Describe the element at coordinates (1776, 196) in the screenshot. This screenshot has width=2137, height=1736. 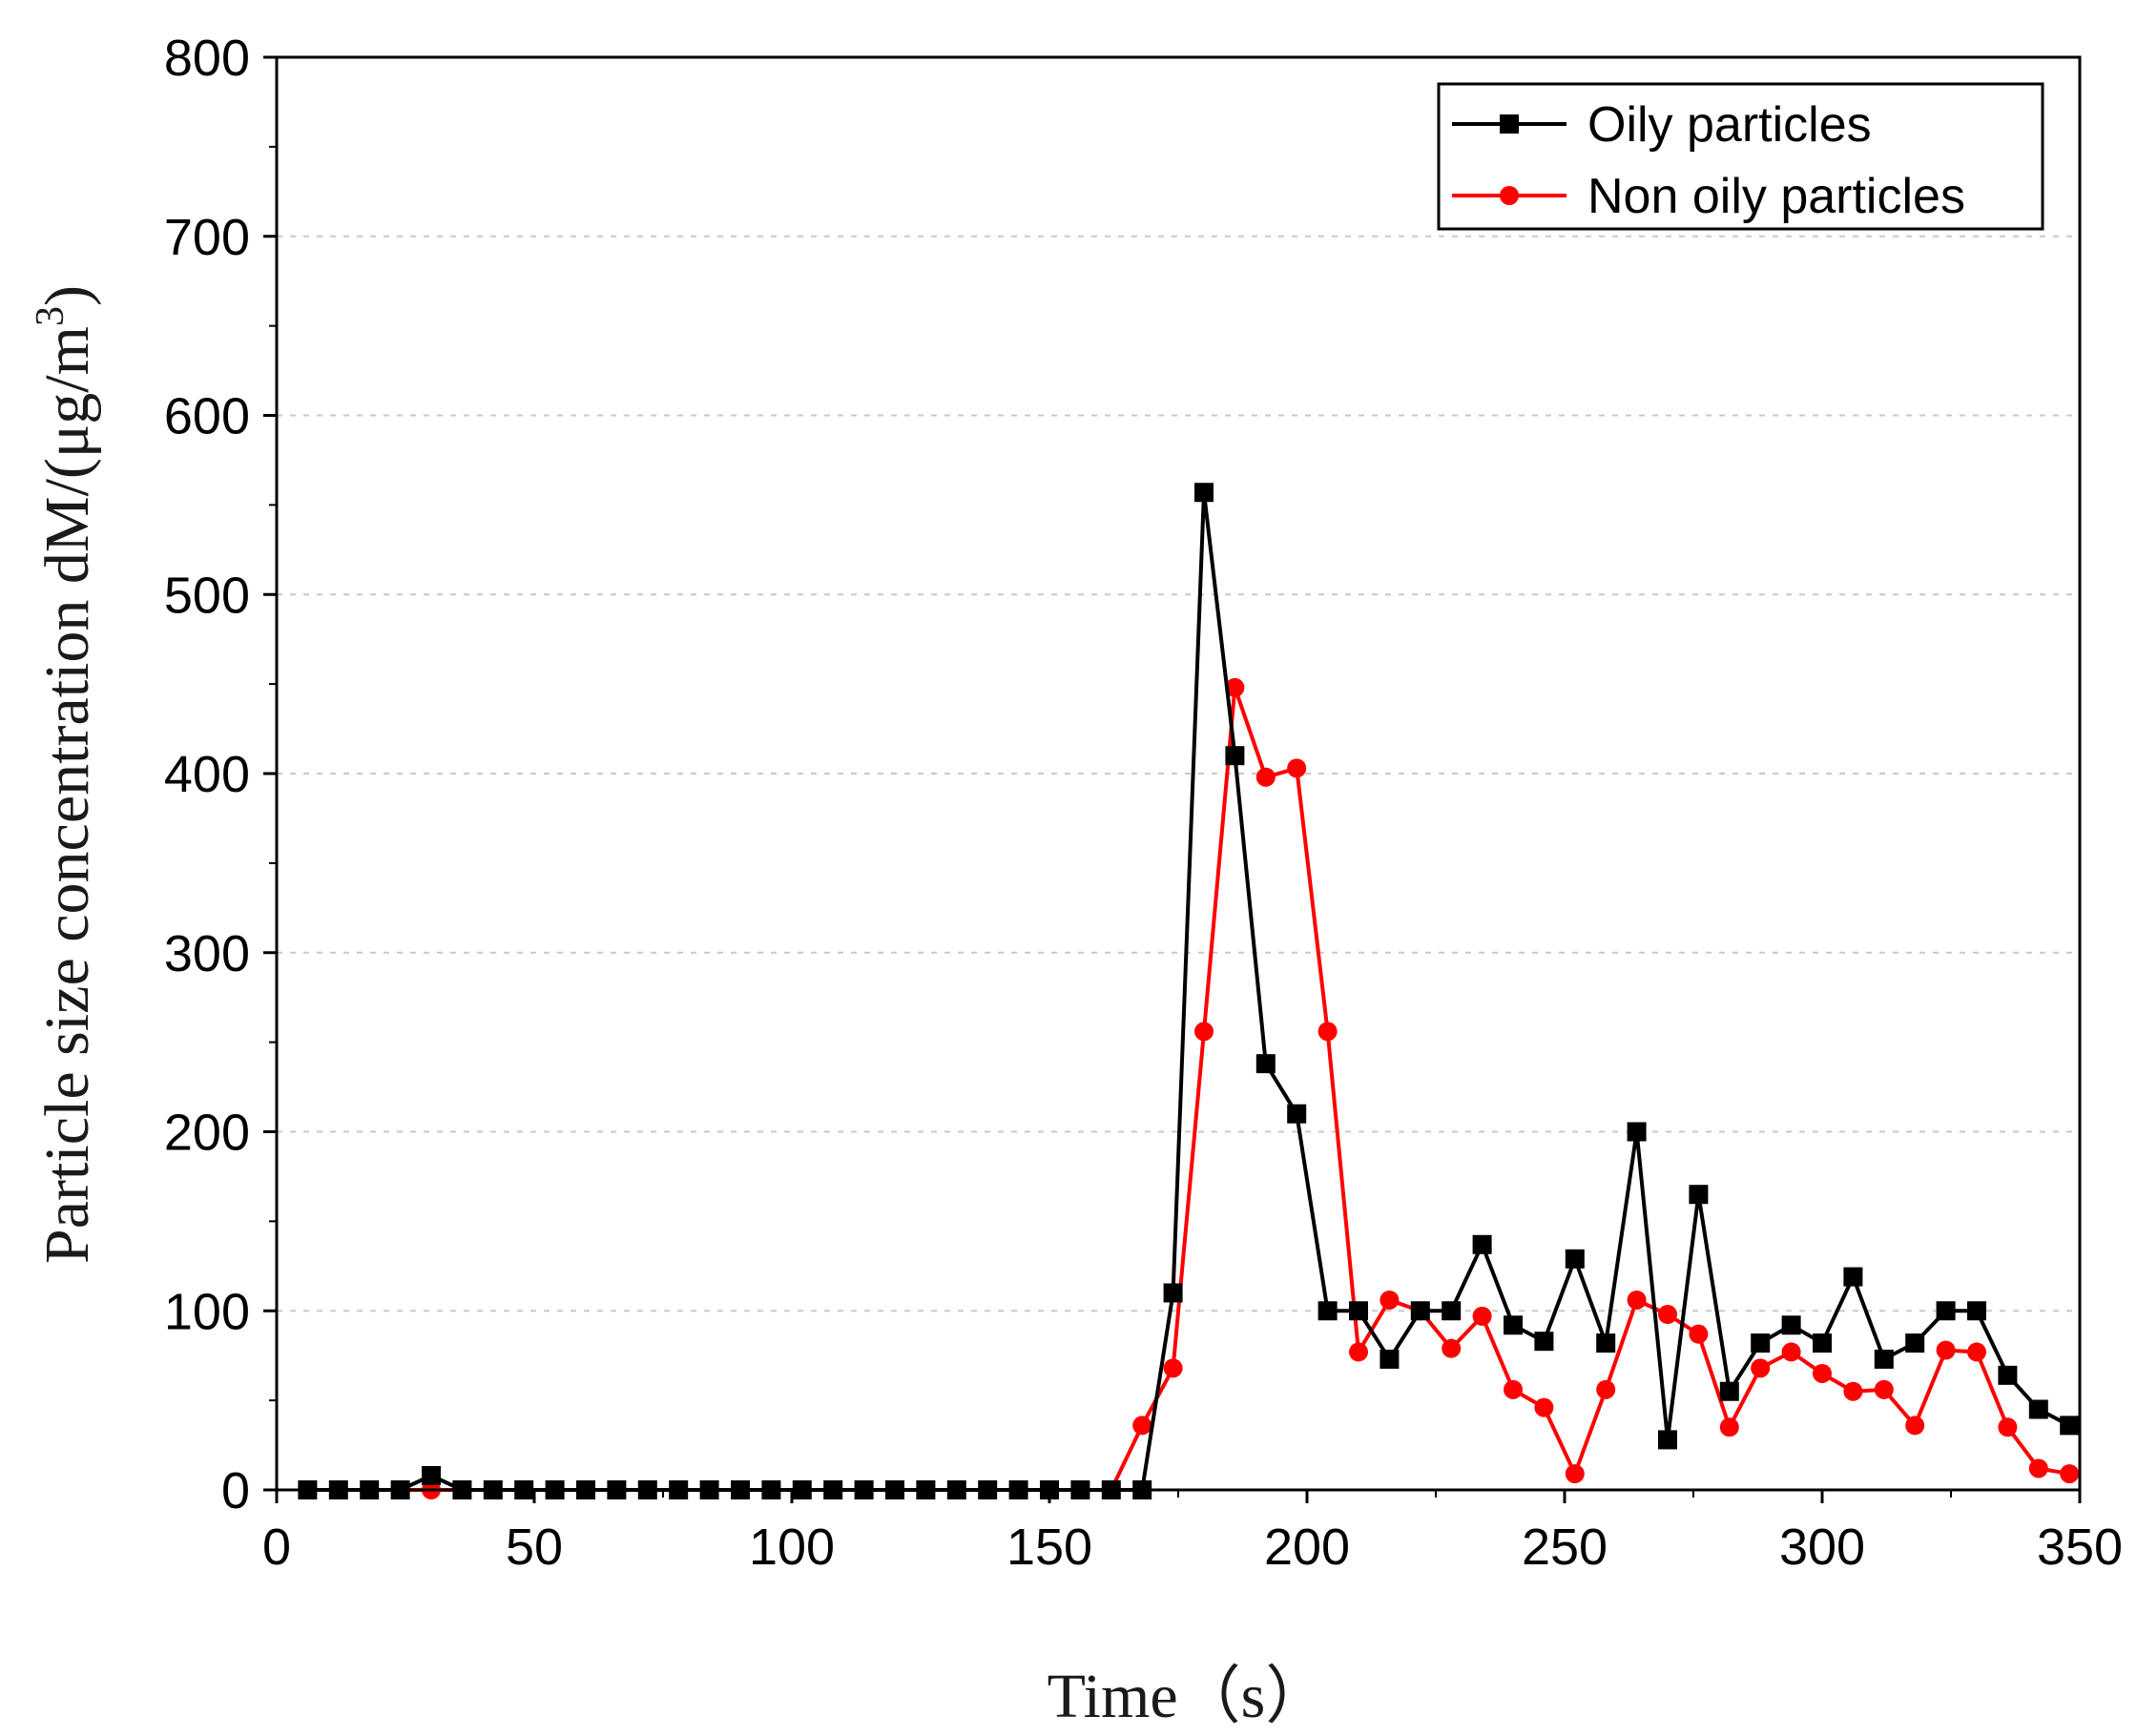
I see `legend-label-non-oily: Non oily particles` at that location.